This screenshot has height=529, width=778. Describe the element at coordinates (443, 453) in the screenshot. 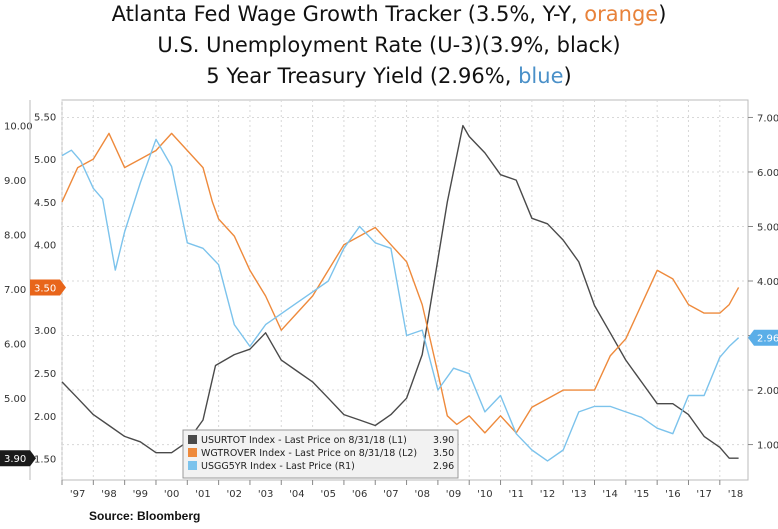

I see `legend-value-wage: 3.50` at that location.